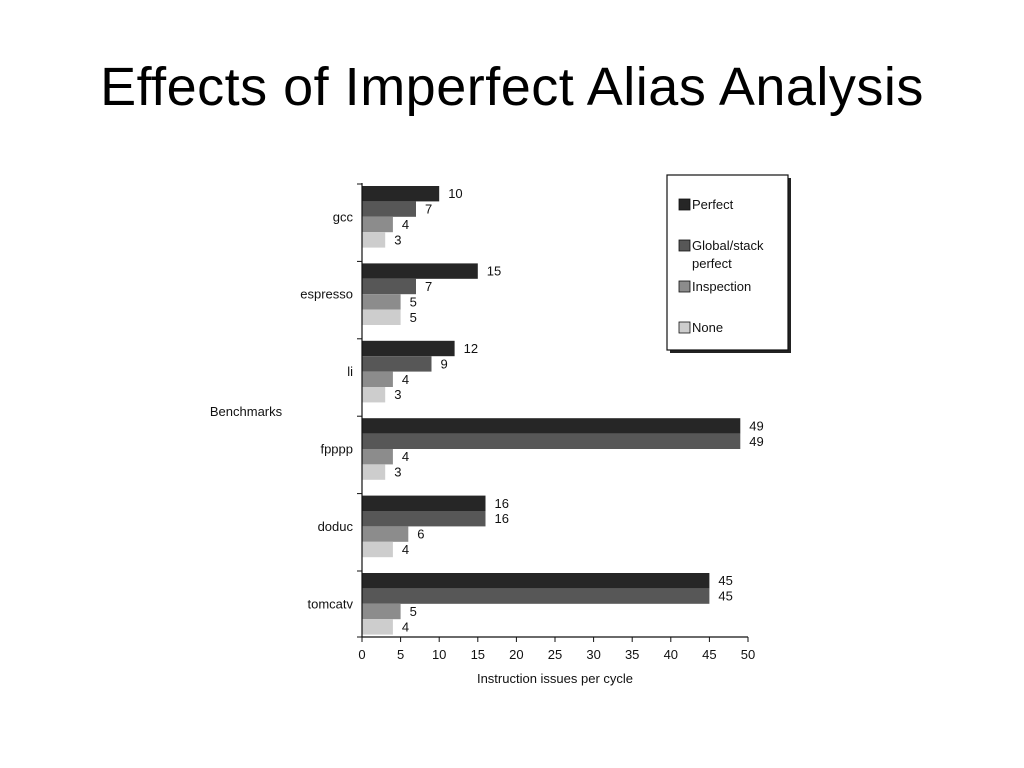 The width and height of the screenshot is (1024, 768). I want to click on category-label: doduc, so click(336, 526).